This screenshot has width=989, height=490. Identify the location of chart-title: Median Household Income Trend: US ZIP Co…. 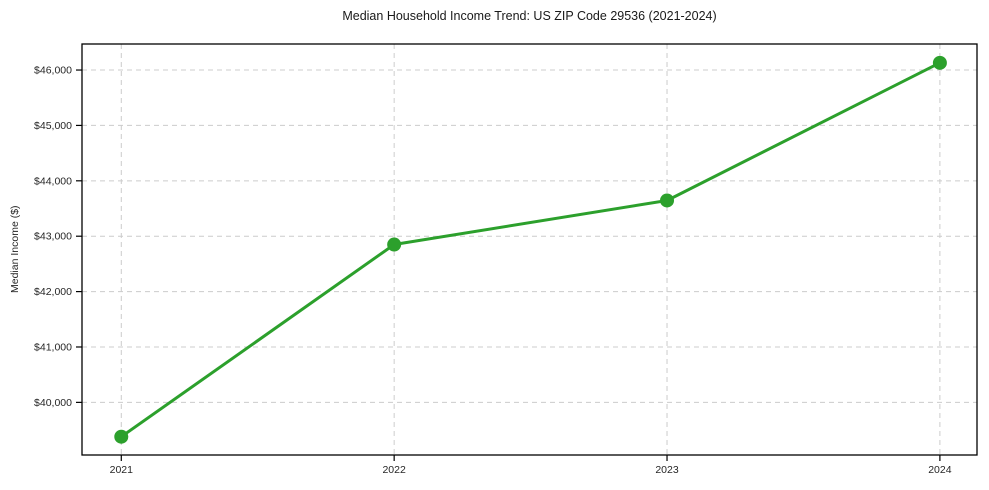
(529, 16).